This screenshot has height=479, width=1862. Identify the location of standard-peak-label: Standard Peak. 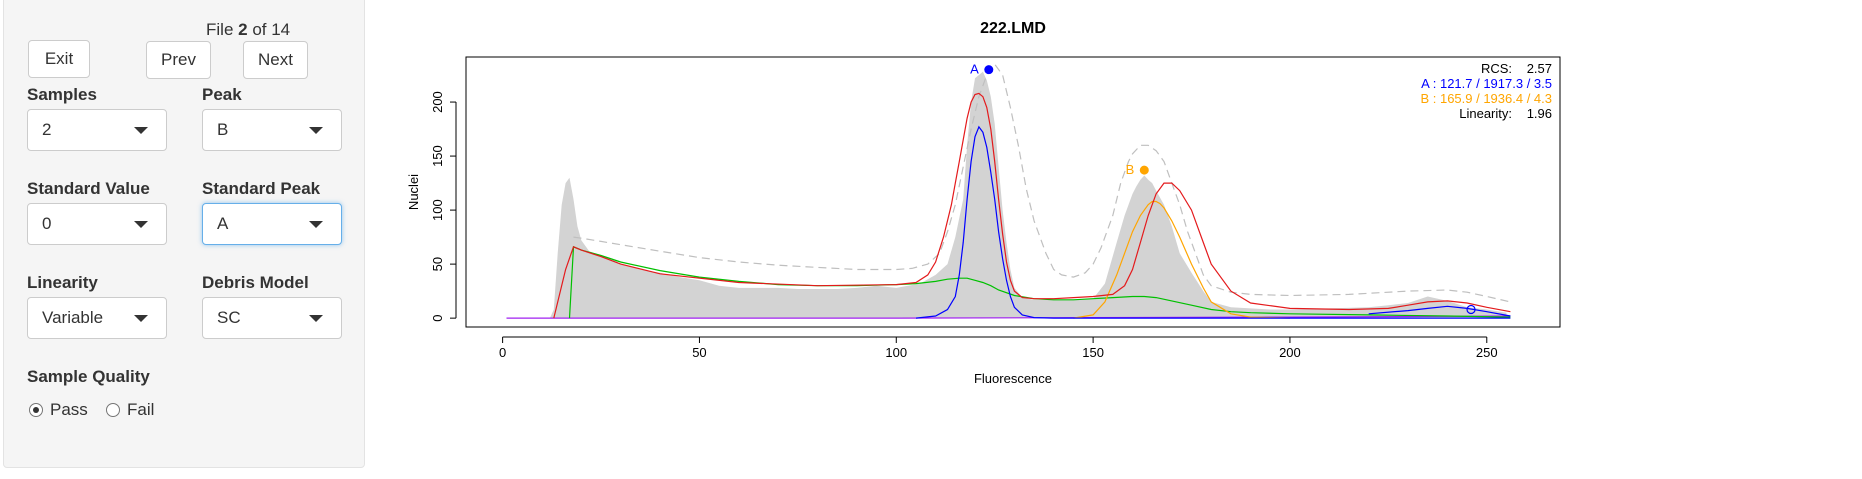
(261, 188).